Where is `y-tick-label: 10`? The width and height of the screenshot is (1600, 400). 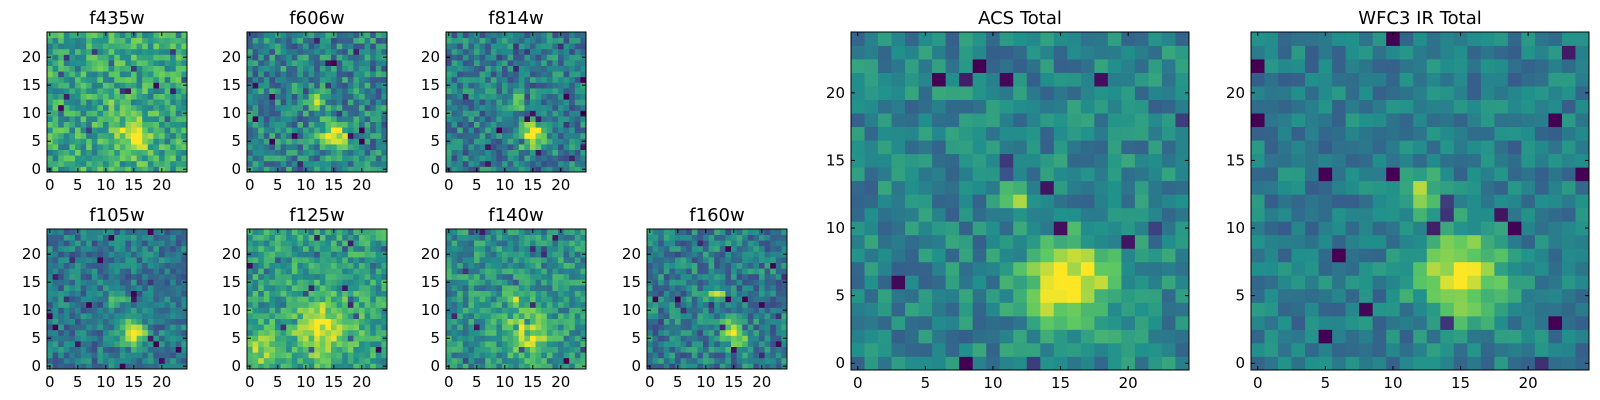 y-tick-label: 10 is located at coordinates (31, 113).